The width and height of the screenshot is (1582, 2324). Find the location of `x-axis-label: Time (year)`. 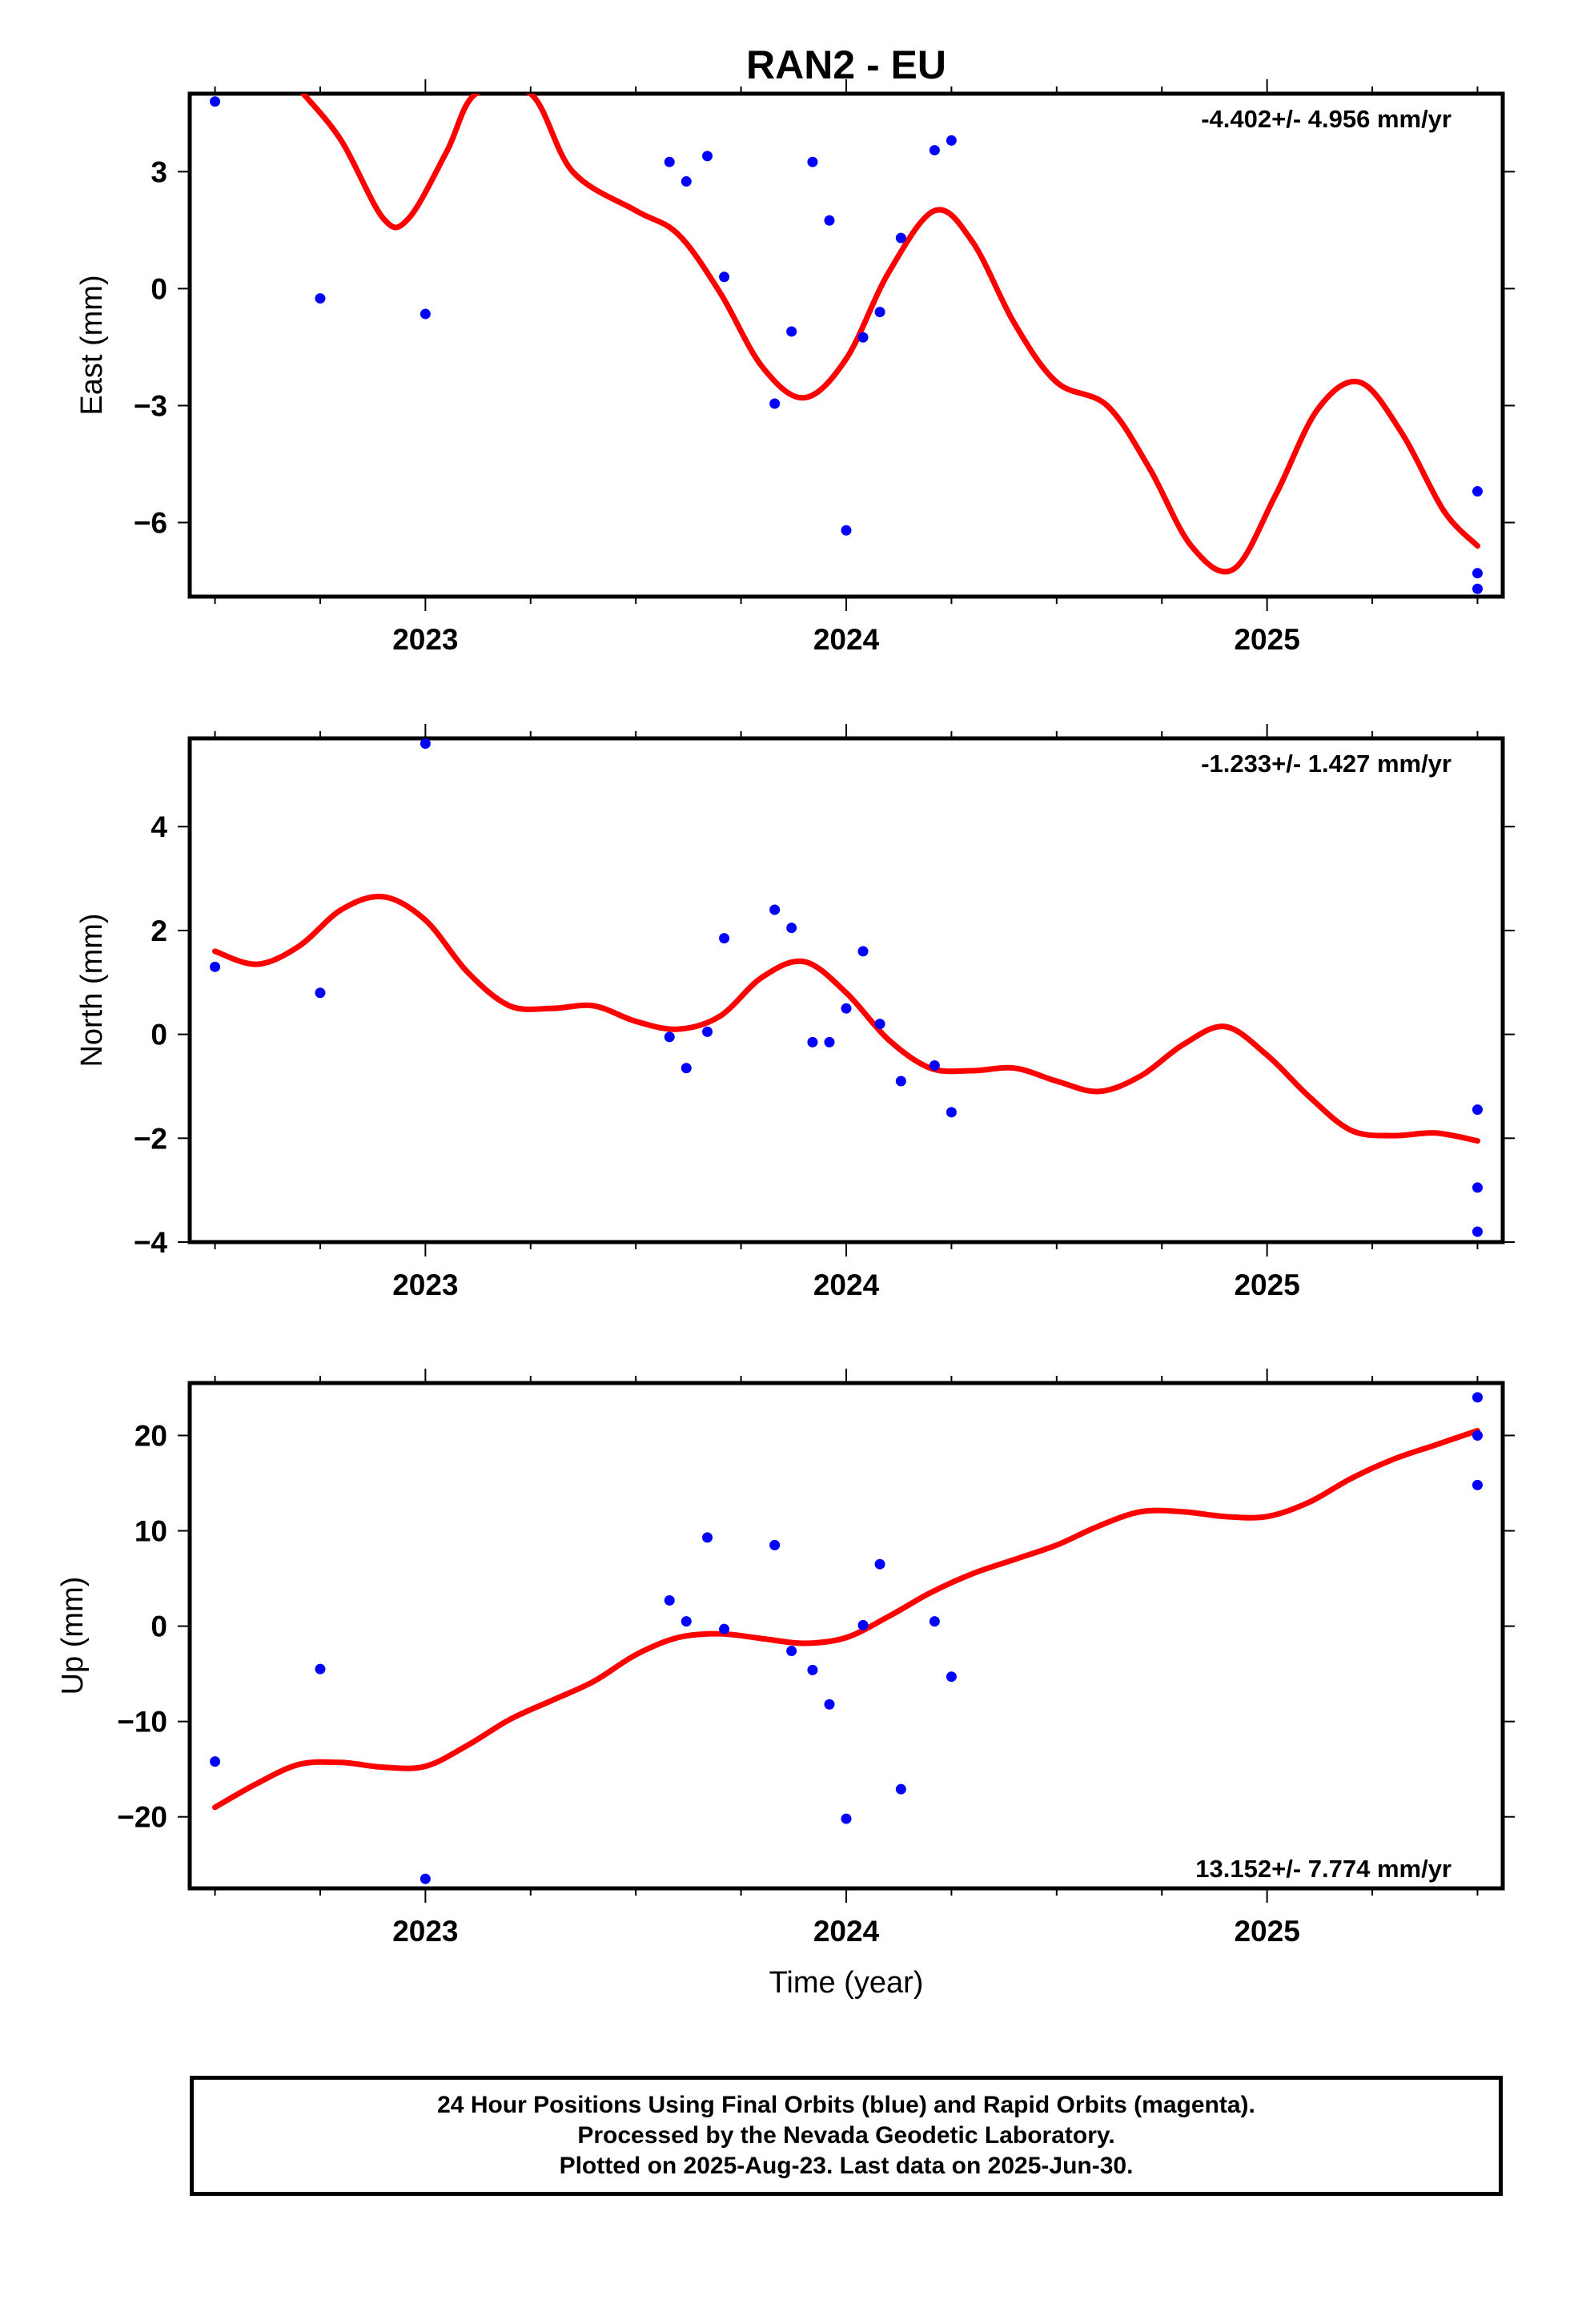

x-axis-label: Time (year) is located at coordinates (847, 1983).